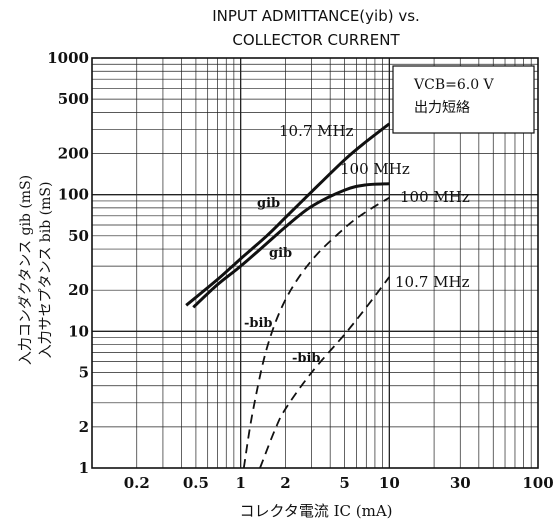 Image resolution: width=557 pixels, height=525 pixels. What do you see at coordinates (316, 40) in the screenshot?
I see `chart-subtitle: COLLECTOR CURRENT` at bounding box center [316, 40].